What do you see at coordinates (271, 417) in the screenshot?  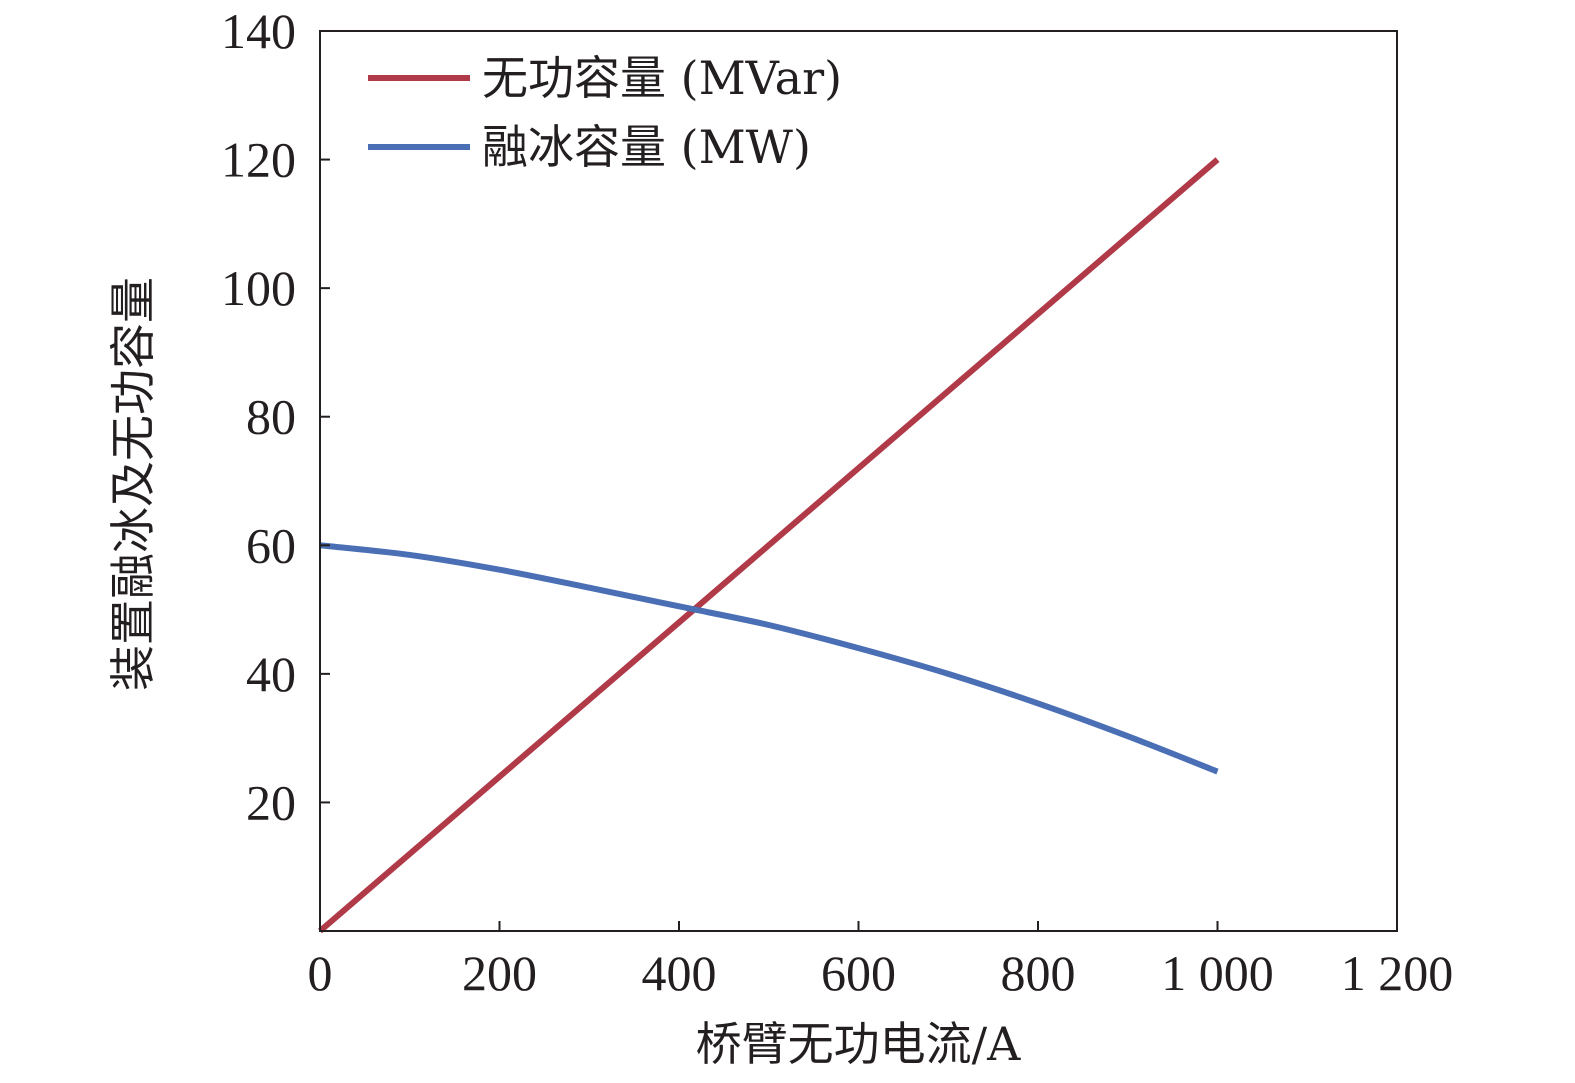 I see `y-tick-label: 80` at bounding box center [271, 417].